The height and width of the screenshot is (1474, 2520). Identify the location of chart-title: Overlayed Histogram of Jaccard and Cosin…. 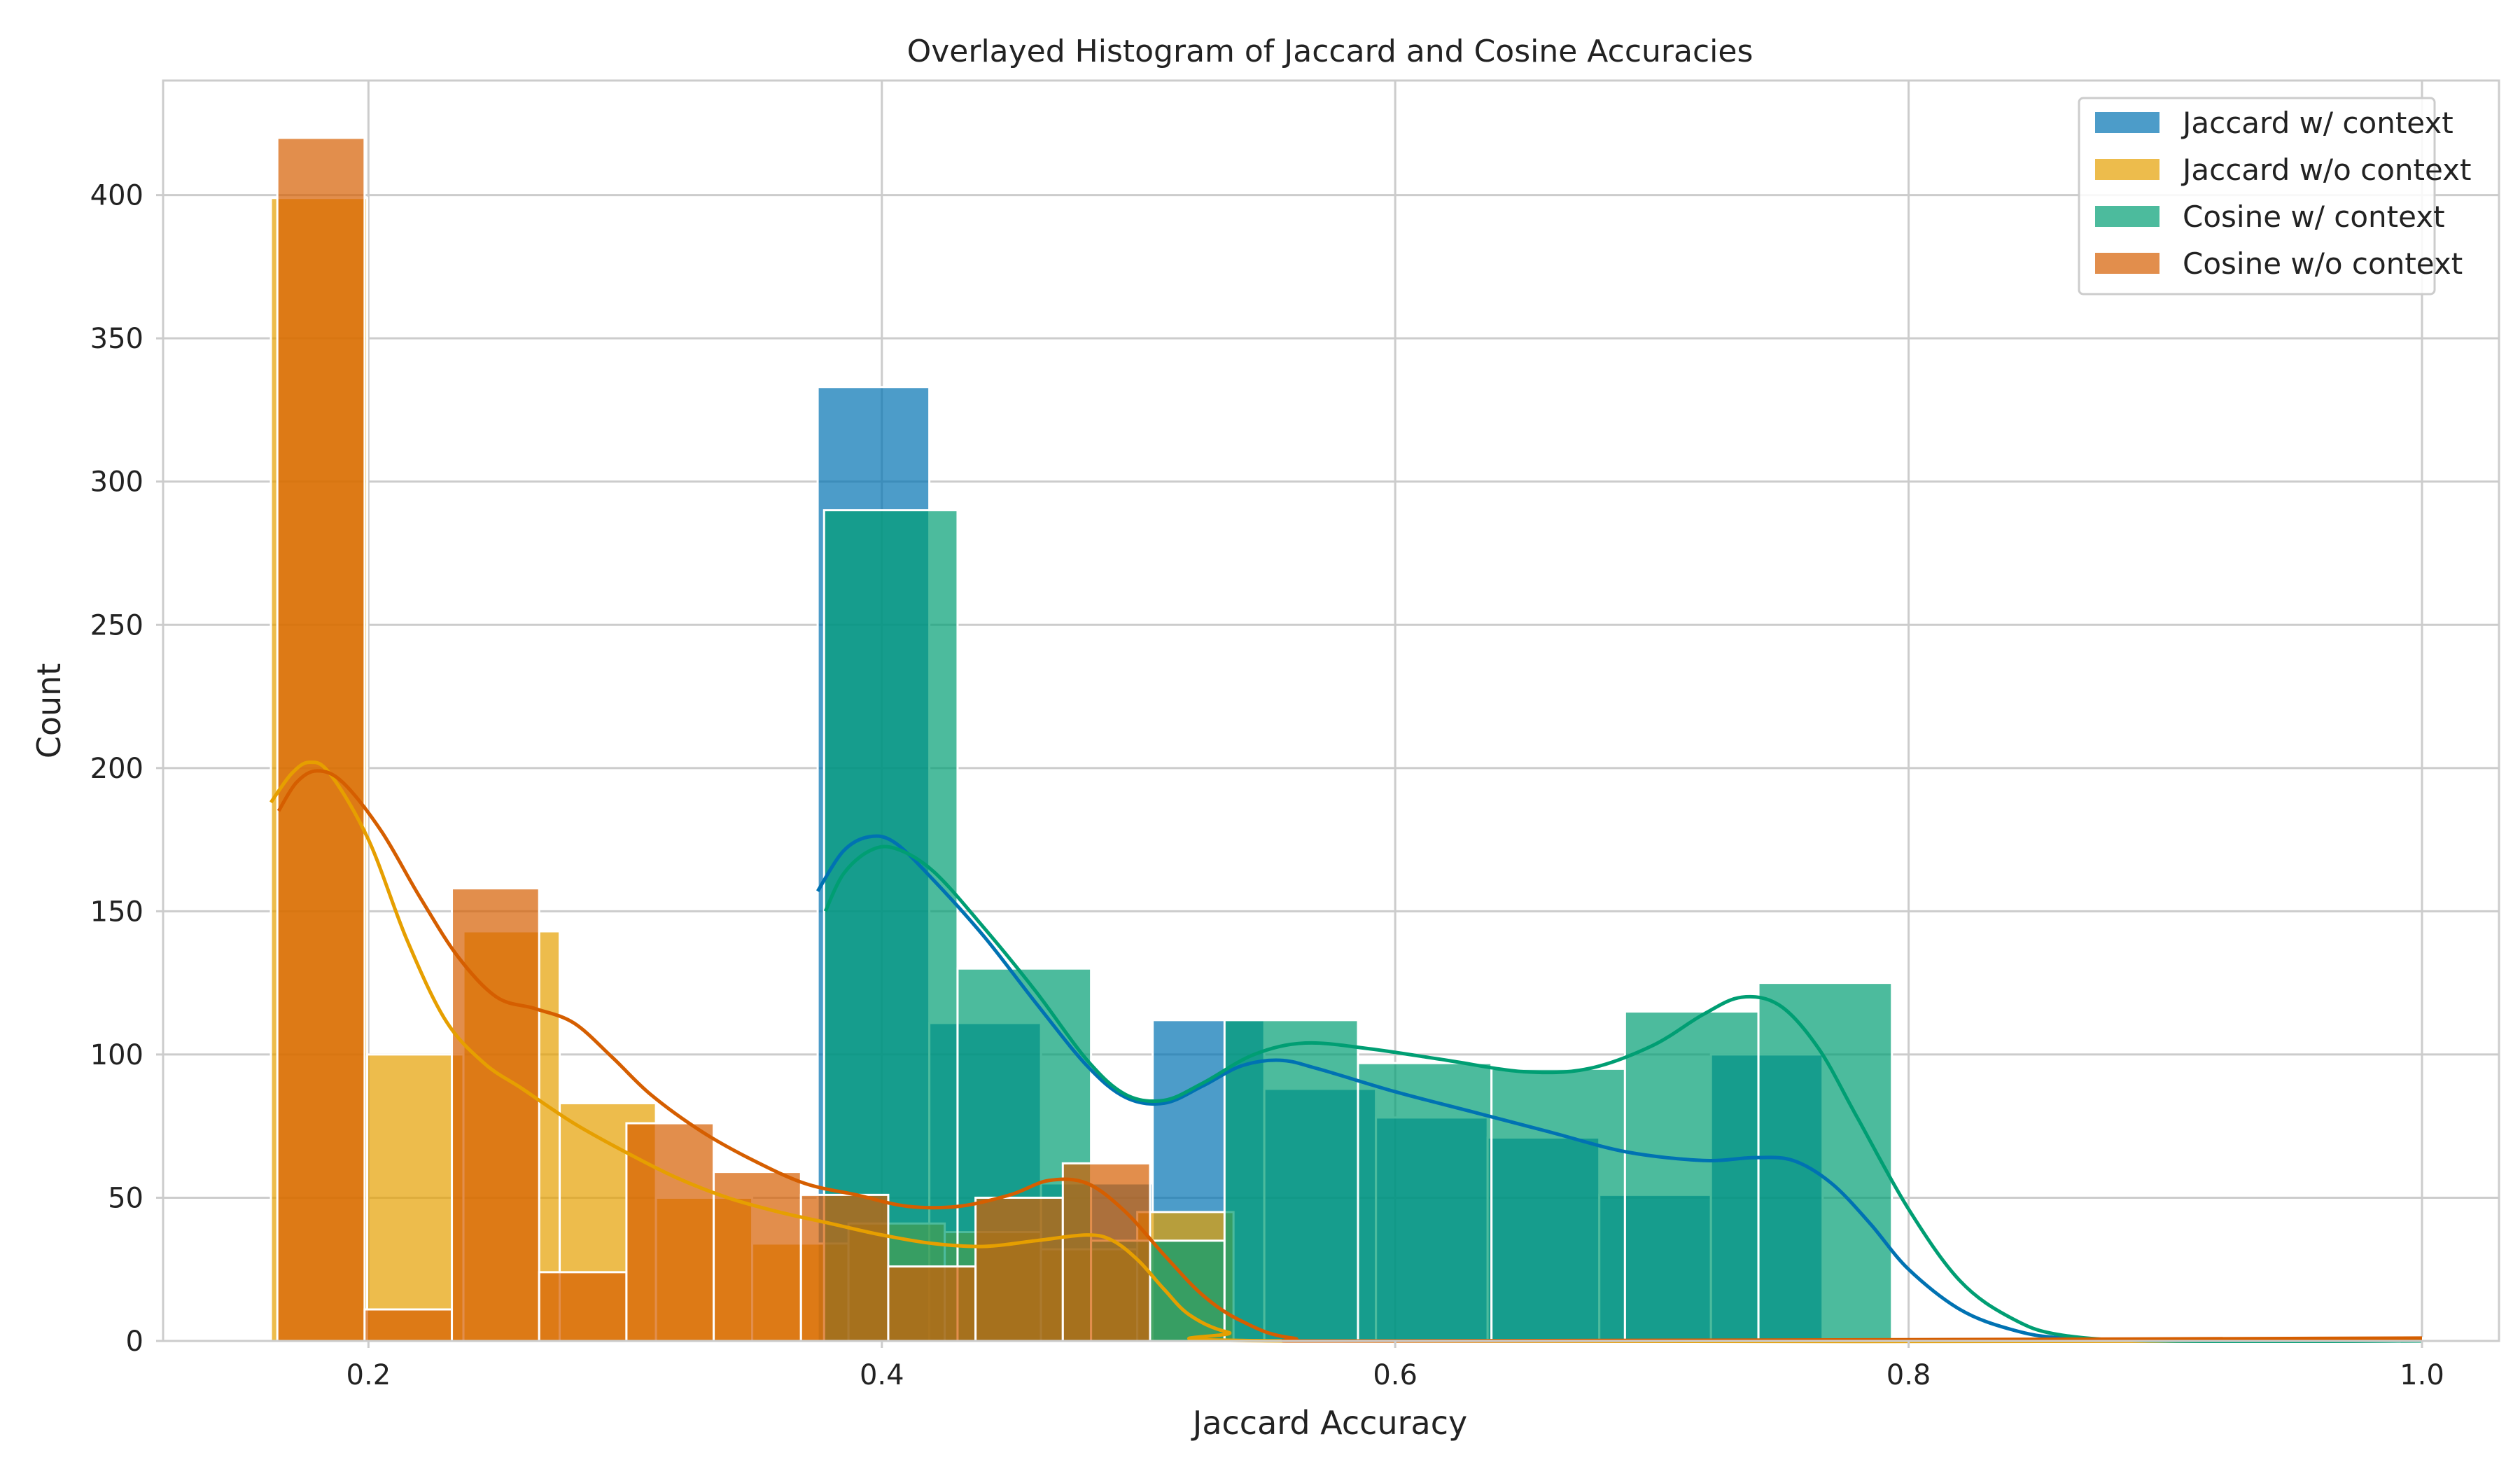
(1330, 51).